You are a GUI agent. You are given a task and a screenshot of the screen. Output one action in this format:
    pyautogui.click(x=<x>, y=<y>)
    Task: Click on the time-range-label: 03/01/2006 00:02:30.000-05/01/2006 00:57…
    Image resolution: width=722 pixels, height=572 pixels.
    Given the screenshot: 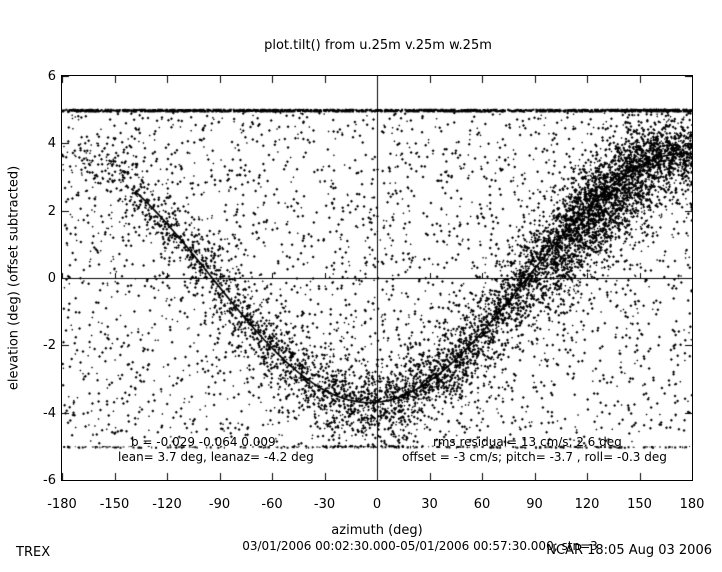 What is the action you would take?
    pyautogui.click(x=420, y=546)
    